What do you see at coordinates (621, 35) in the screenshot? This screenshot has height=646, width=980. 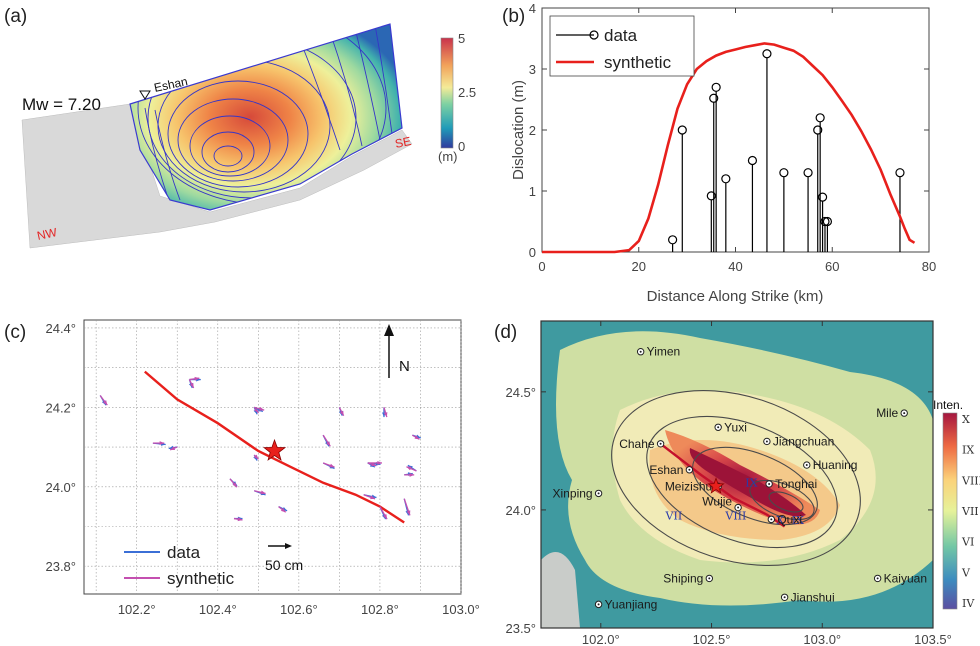 I see `legend-data-label: data` at bounding box center [621, 35].